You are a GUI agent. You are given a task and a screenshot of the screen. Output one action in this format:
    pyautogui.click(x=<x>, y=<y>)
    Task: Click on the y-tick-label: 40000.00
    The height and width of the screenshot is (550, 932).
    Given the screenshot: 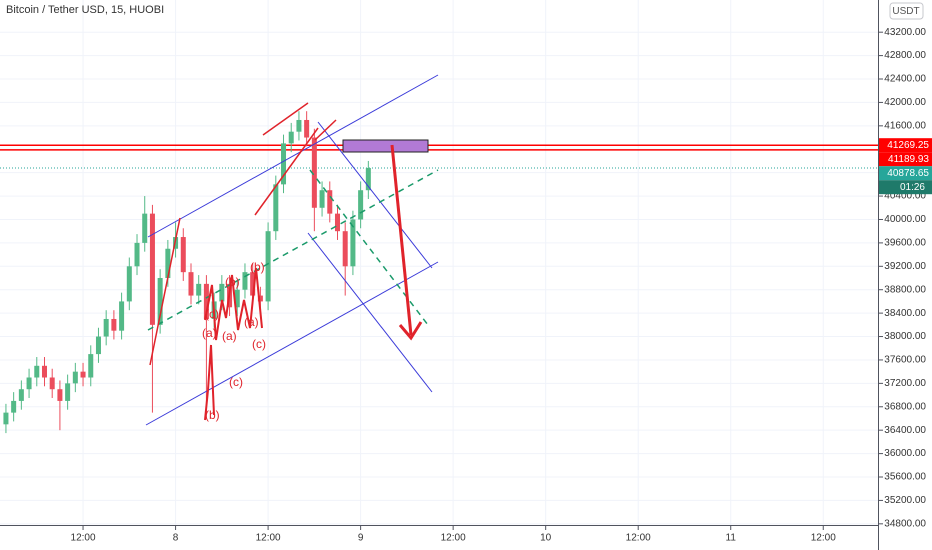 What is the action you would take?
    pyautogui.click(x=905, y=219)
    